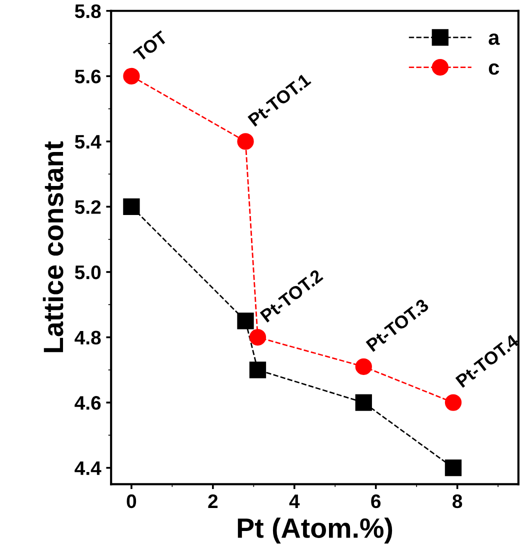  What do you see at coordinates (315, 531) in the screenshot?
I see `x-axis-title: Pt (Atom.%)` at bounding box center [315, 531].